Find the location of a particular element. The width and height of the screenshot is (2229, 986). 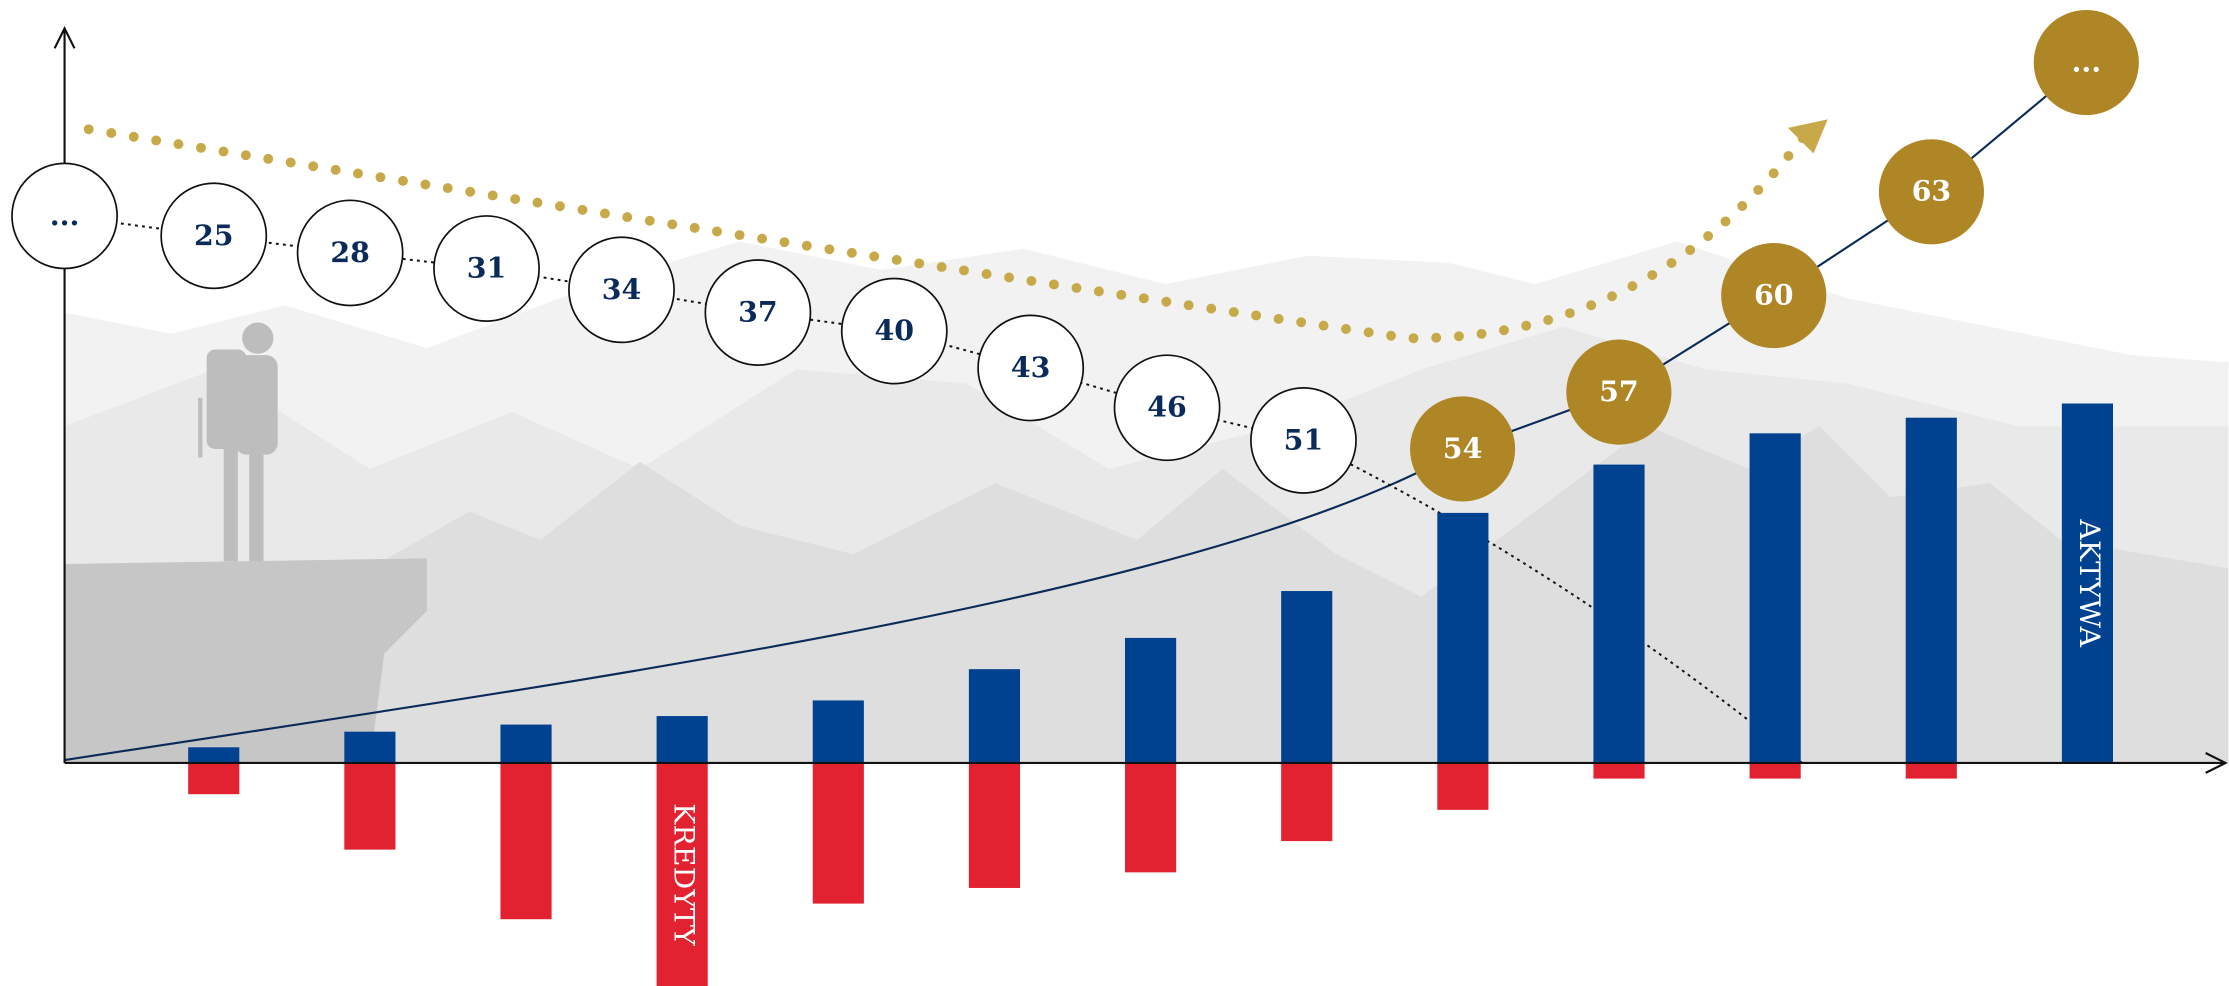

age-label: 63 is located at coordinates (1932, 191).